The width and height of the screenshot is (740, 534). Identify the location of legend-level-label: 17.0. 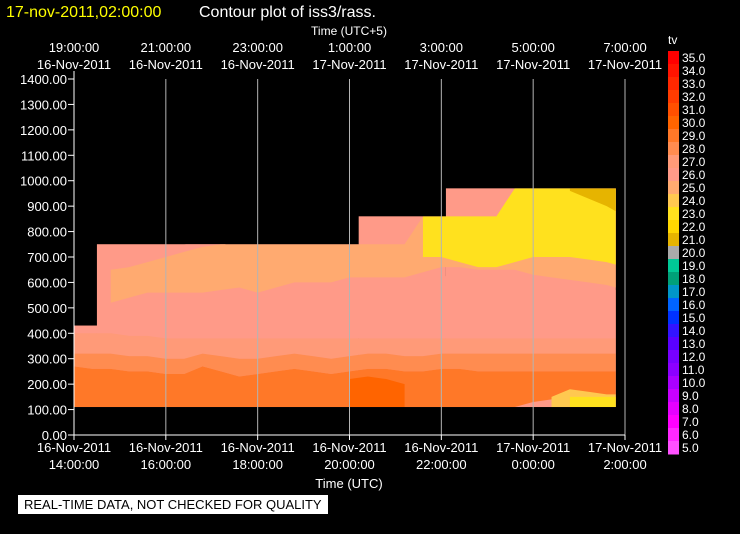
(694, 292).